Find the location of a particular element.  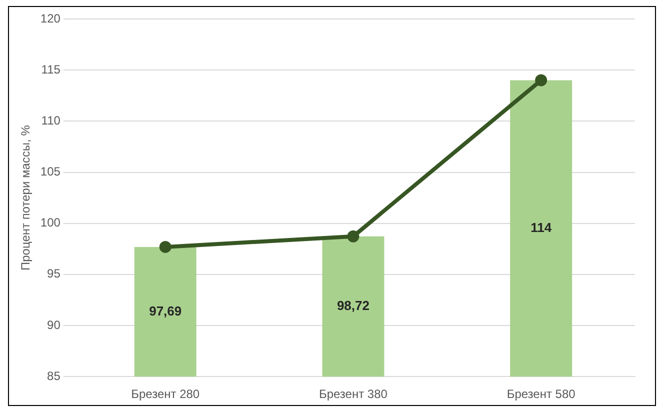

y-tick-label: 110 is located at coordinates (51, 120).